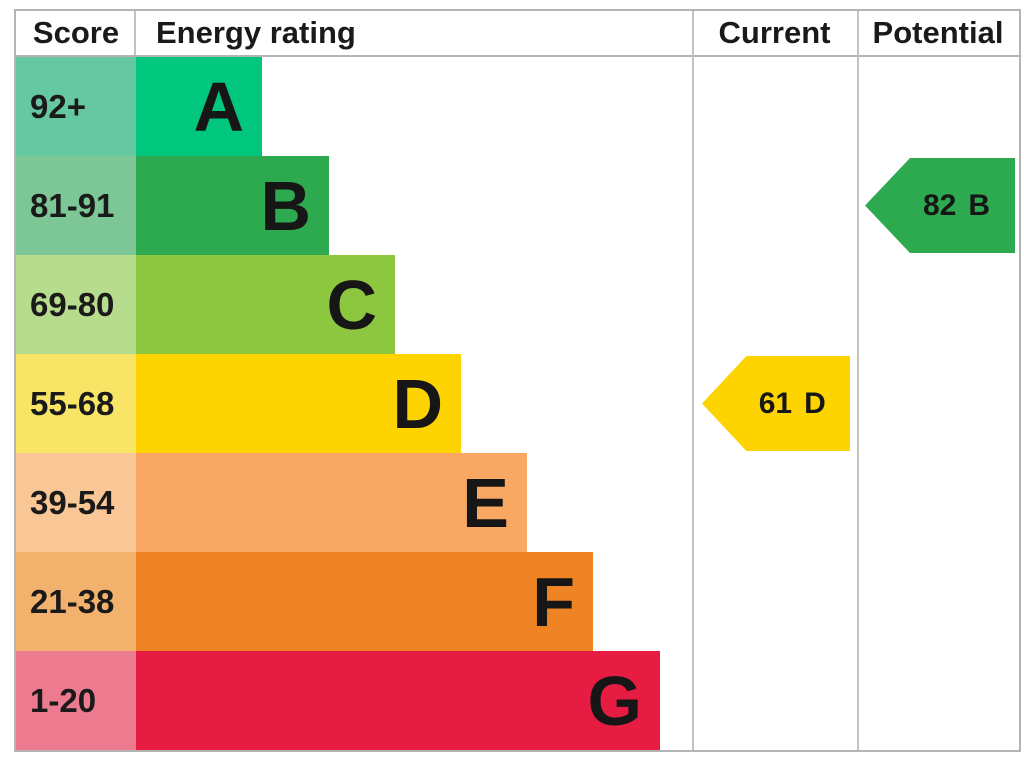  What do you see at coordinates (76, 403) in the screenshot?
I see `score-range-d: 55-68` at bounding box center [76, 403].